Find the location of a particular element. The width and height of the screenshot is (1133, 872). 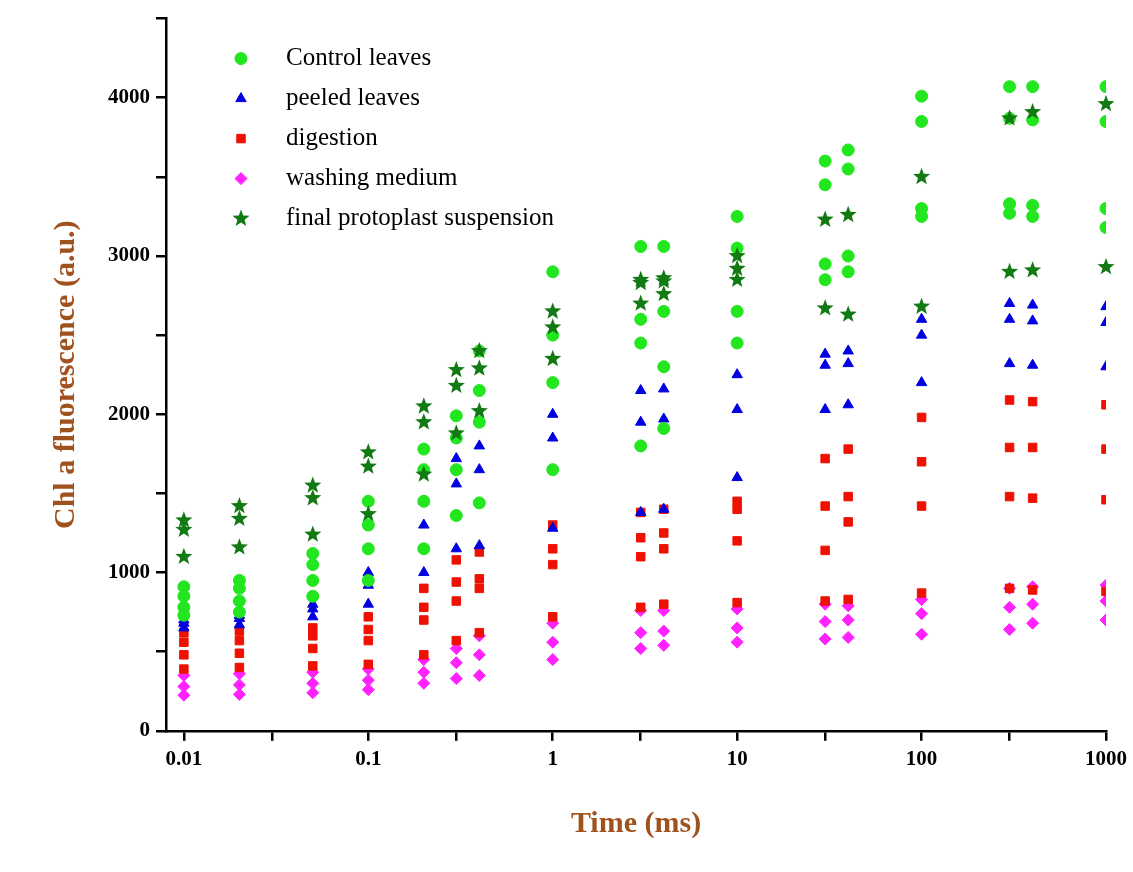

x-tick-label: 0.1 is located at coordinates (368, 757).